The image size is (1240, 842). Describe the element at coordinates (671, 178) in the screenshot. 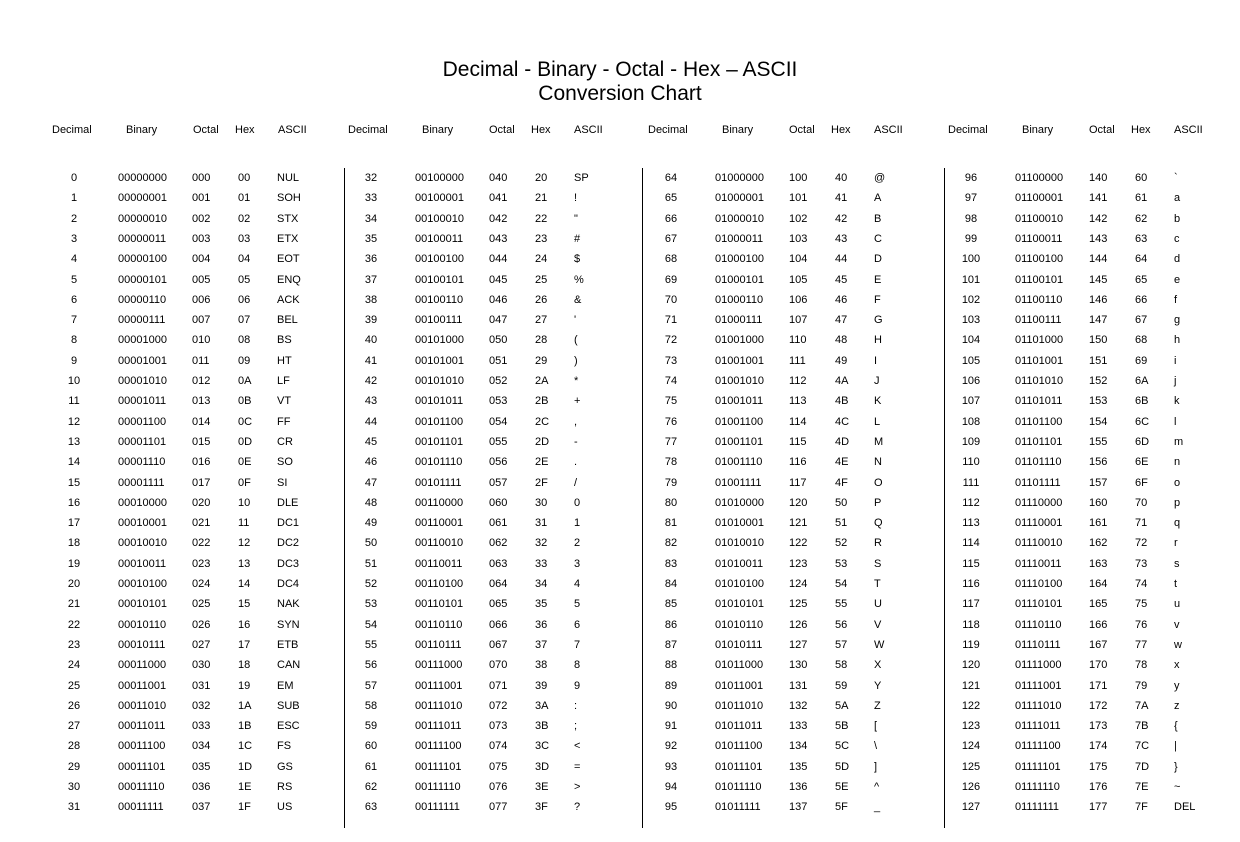

I see `cell-decimal: 64` at that location.